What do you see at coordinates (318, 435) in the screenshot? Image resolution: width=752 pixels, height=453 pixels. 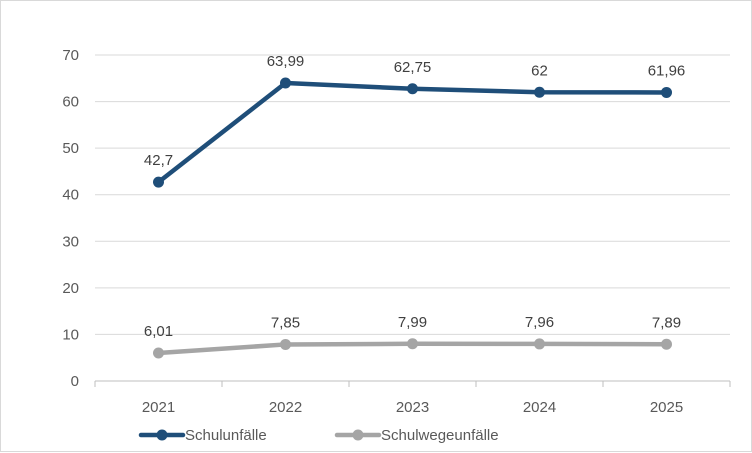 I see `legend: Schulunfälle Schulwegeunfälle` at bounding box center [318, 435].